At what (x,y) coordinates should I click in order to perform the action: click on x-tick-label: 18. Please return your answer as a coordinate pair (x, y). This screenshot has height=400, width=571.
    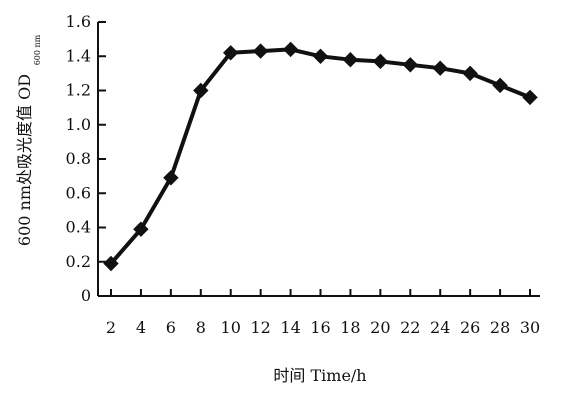
    Looking at the image, I should click on (350, 327).